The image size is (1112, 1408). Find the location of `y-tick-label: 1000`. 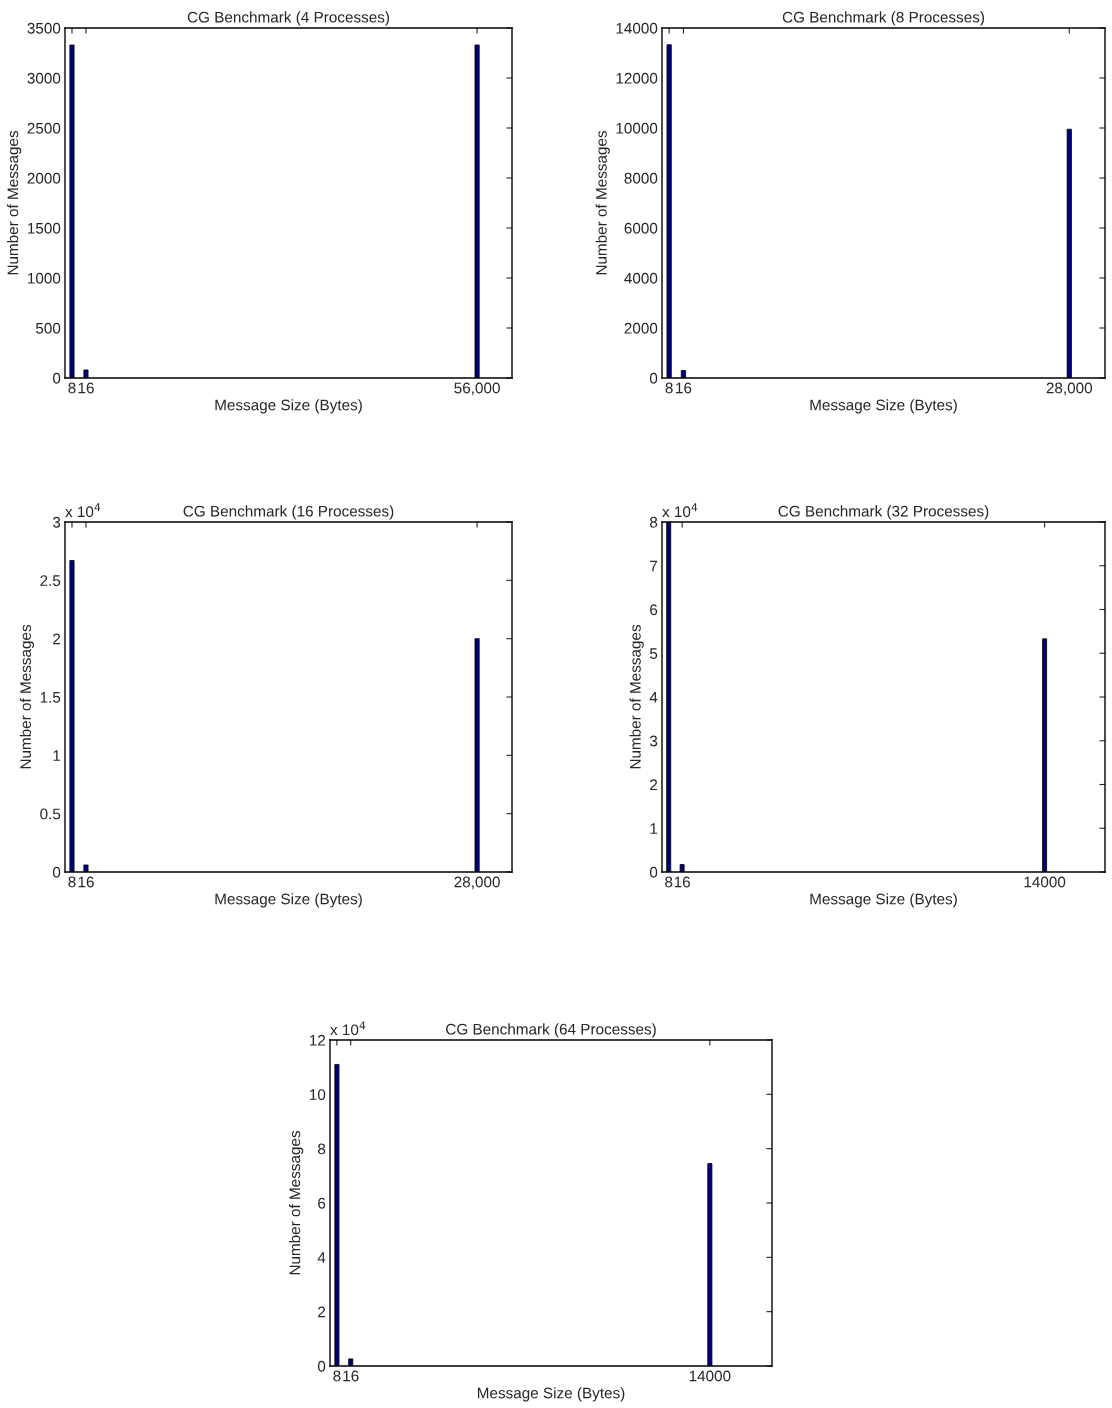

y-tick-label: 1000 is located at coordinates (44, 278).